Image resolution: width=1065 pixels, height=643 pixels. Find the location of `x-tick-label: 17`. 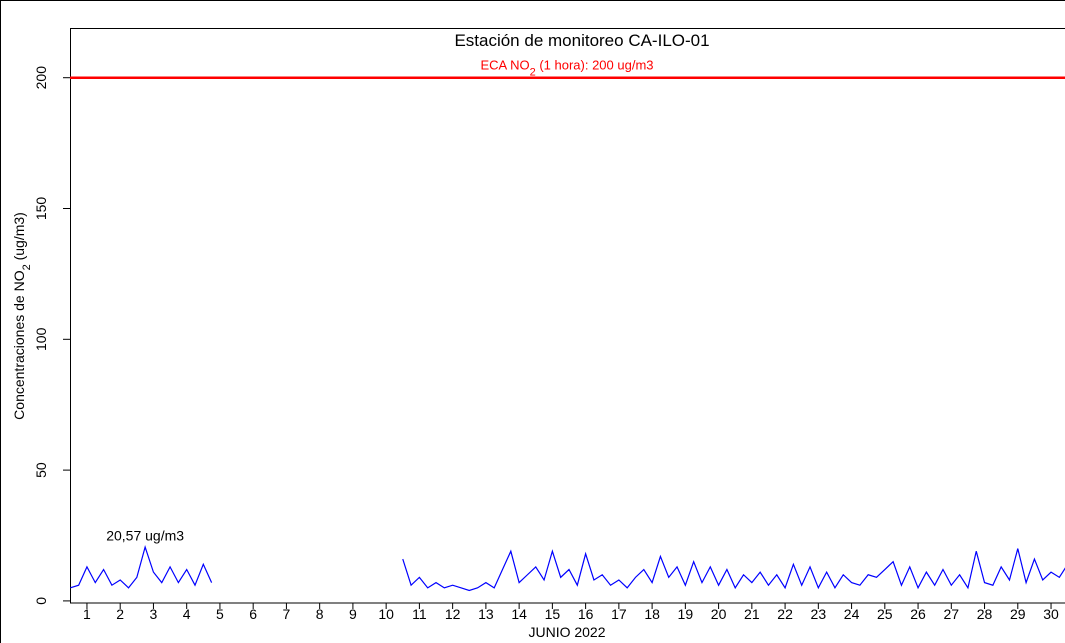

x-tick-label: 17 is located at coordinates (619, 614).